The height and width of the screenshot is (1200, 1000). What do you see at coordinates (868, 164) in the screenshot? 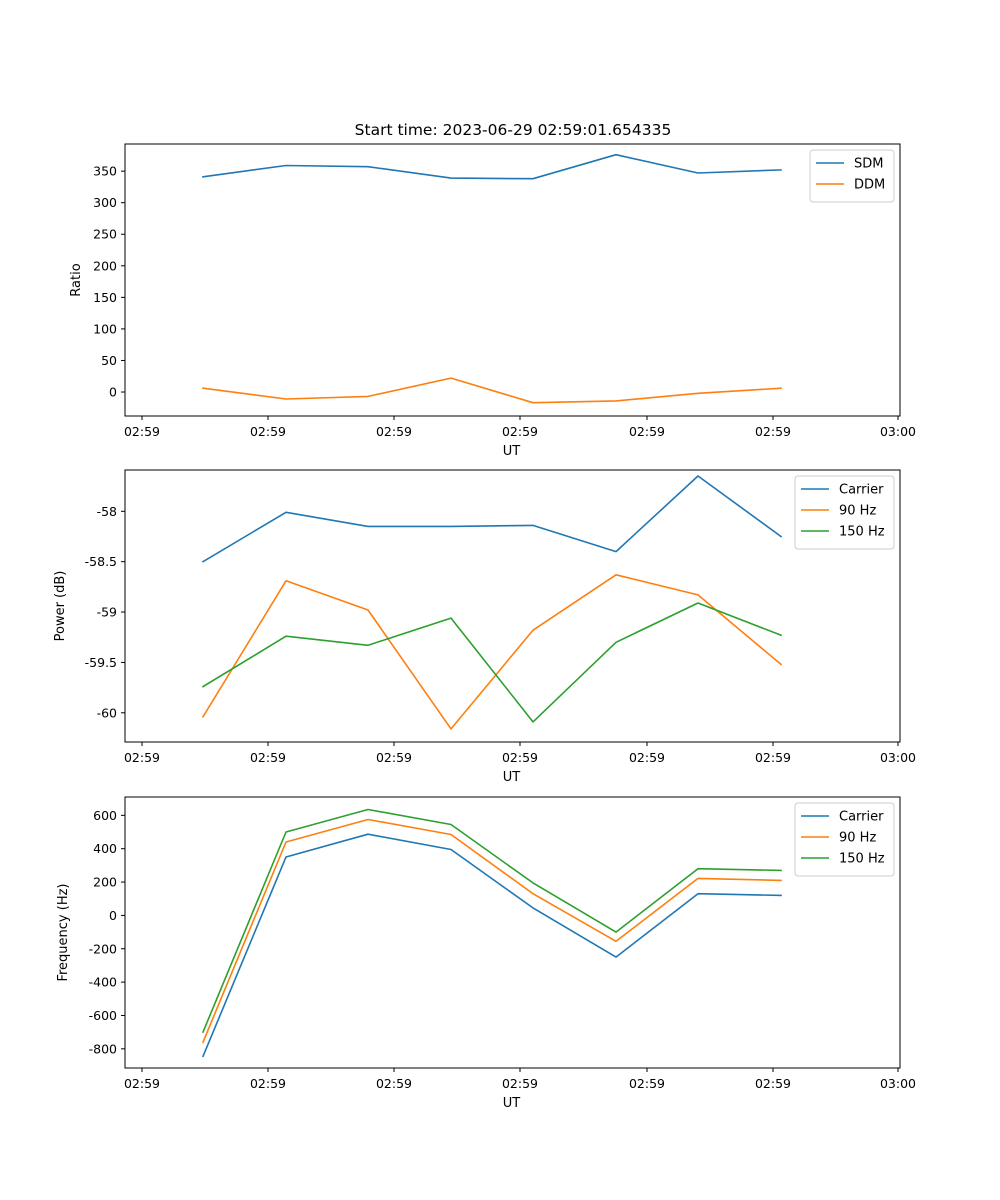
I see `legend-label: SDM` at bounding box center [868, 164].